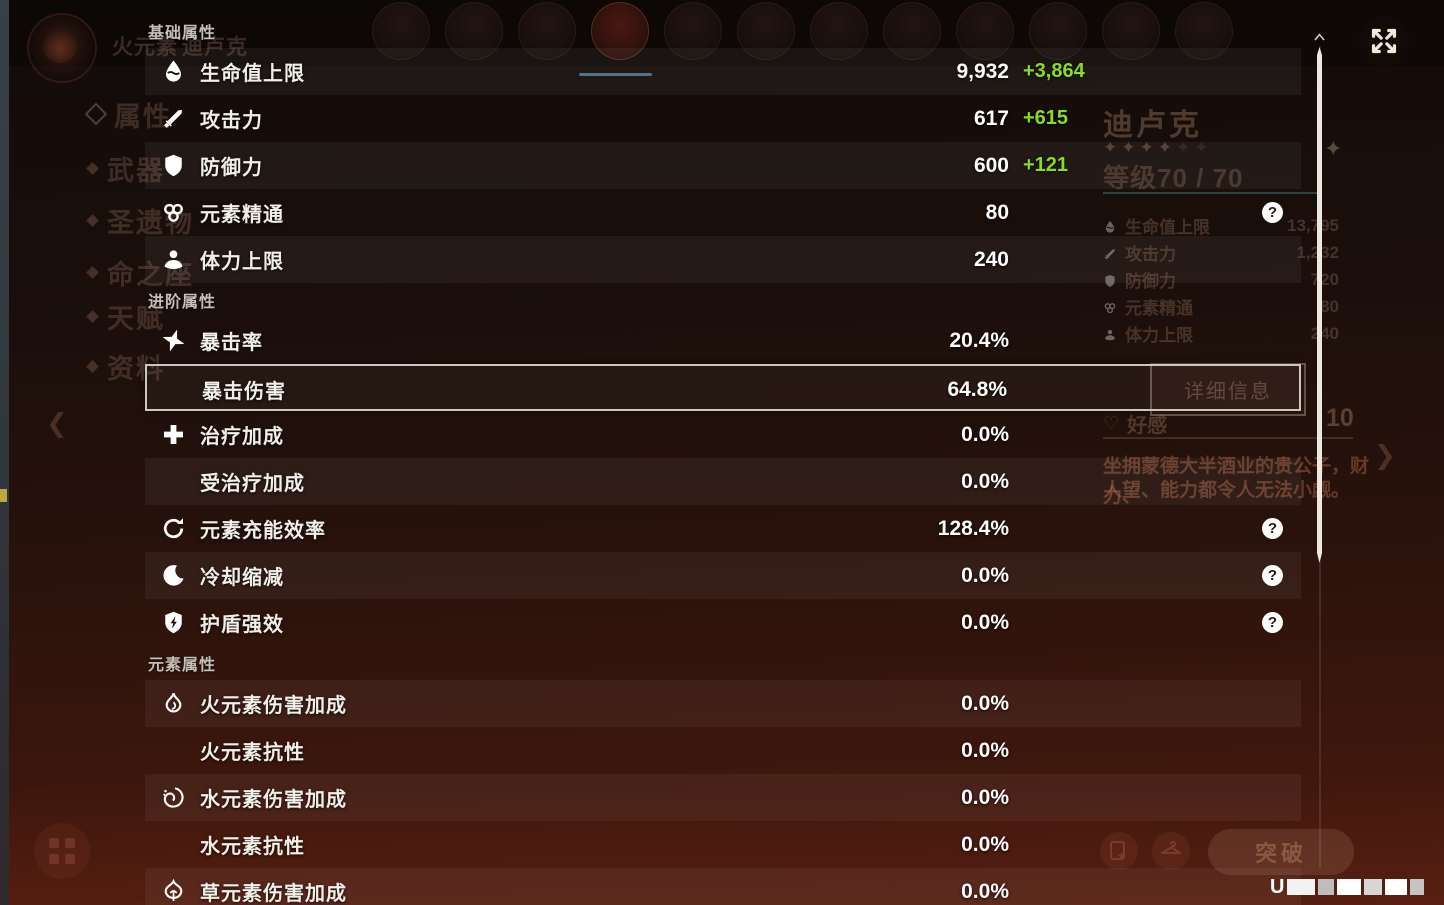 This screenshot has height=905, width=1444. Describe the element at coordinates (136, 170) in the screenshot. I see `bg-menu-label: 武器` at that location.